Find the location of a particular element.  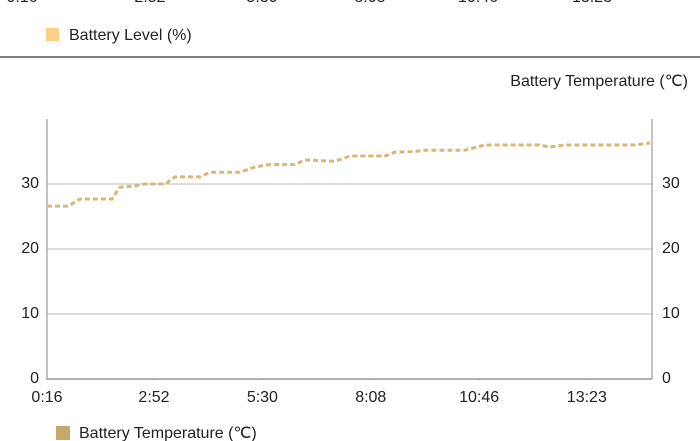

y-tick-label: 0 is located at coordinates (34, 378).